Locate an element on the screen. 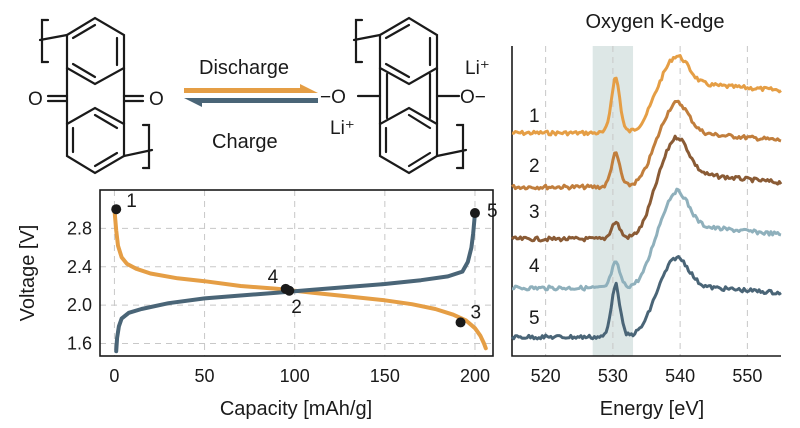  y-tick-label: 1.6 is located at coordinates (79, 344).